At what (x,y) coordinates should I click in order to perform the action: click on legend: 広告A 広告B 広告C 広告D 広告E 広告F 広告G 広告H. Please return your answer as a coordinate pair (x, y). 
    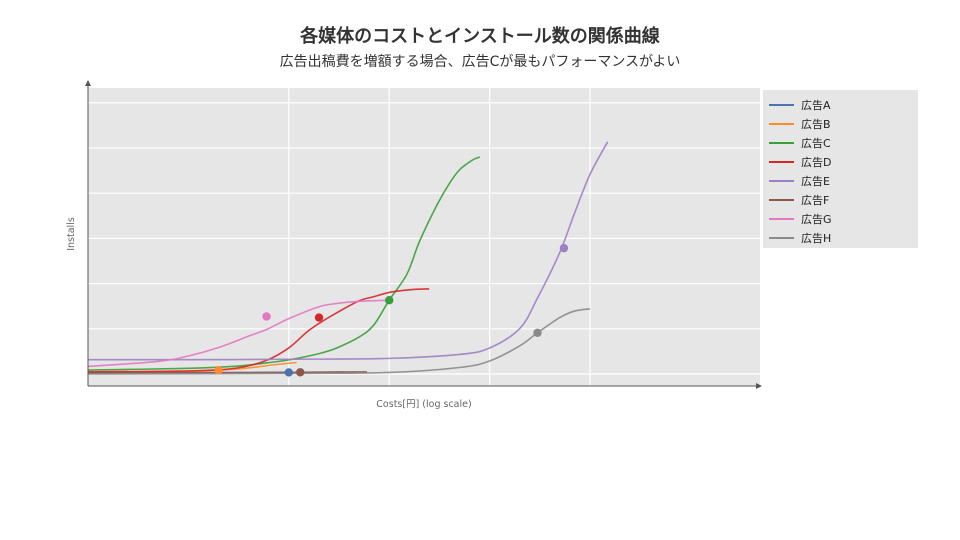
    Looking at the image, I should click on (840, 169).